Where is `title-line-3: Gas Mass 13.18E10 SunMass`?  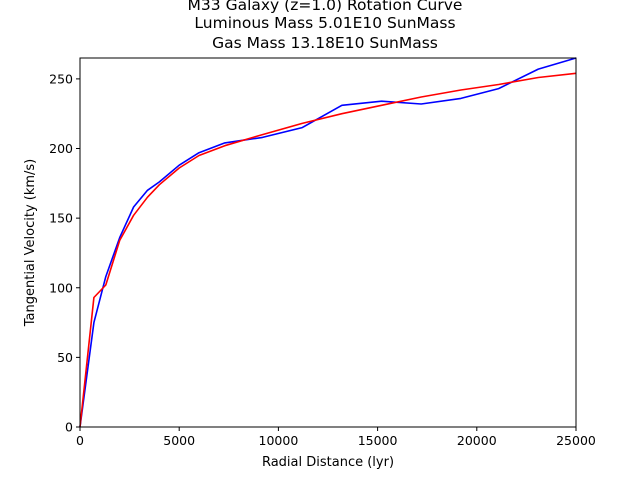 title-line-3: Gas Mass 13.18E10 SunMass is located at coordinates (325, 43).